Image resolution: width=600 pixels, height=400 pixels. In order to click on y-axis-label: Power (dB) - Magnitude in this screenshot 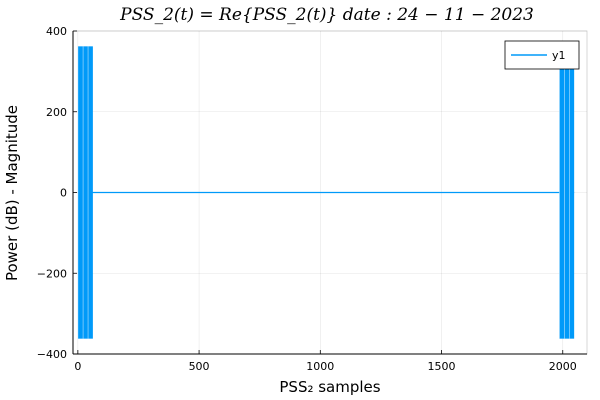, I will do `click(12, 193)`.